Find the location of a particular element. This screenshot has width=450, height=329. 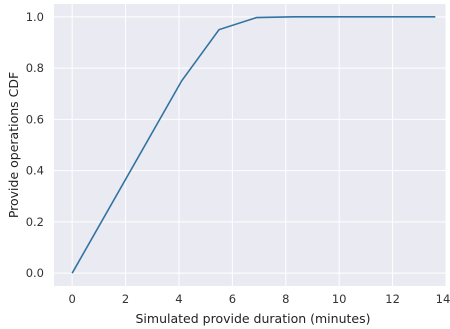

y-tick-label: 0.0 is located at coordinates (35, 273).